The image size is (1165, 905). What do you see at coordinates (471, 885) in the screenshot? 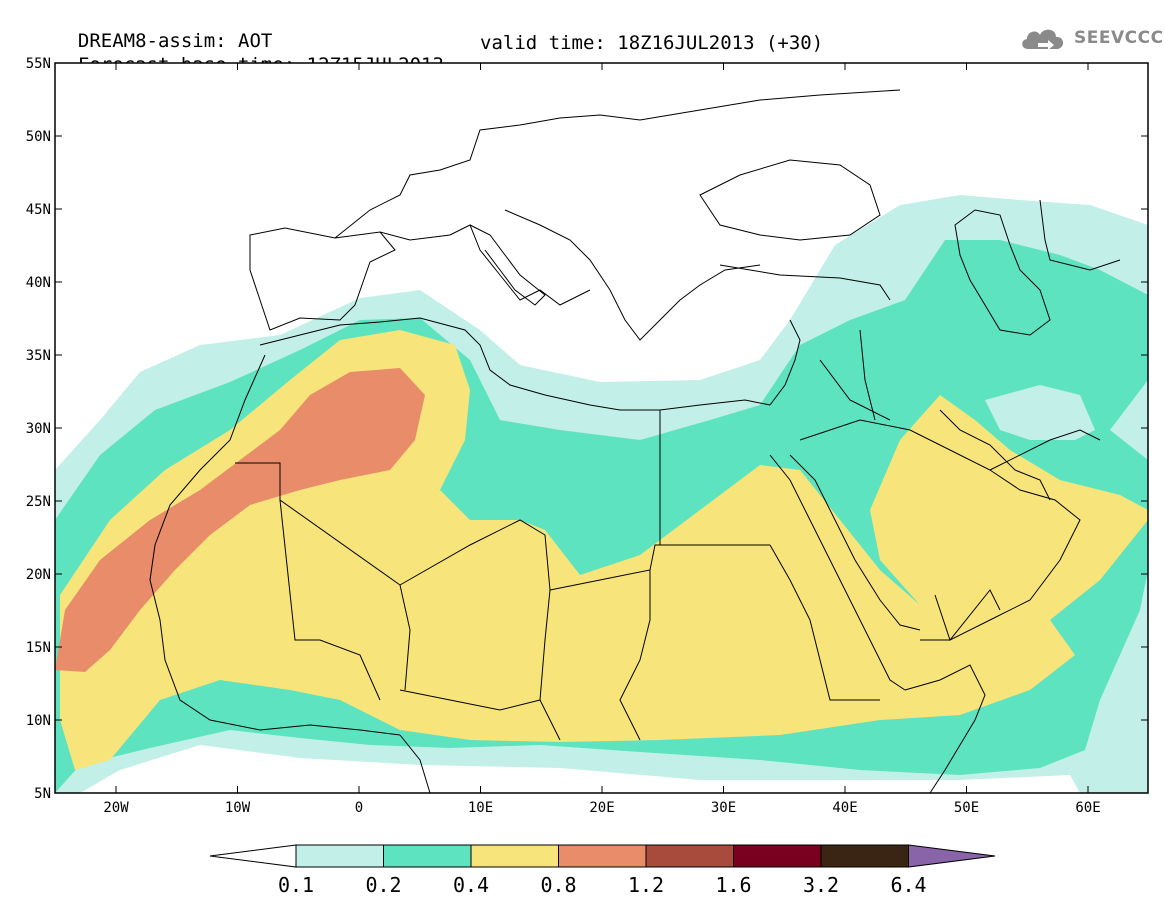
I see `colorbar-label: 0.4` at bounding box center [471, 885].